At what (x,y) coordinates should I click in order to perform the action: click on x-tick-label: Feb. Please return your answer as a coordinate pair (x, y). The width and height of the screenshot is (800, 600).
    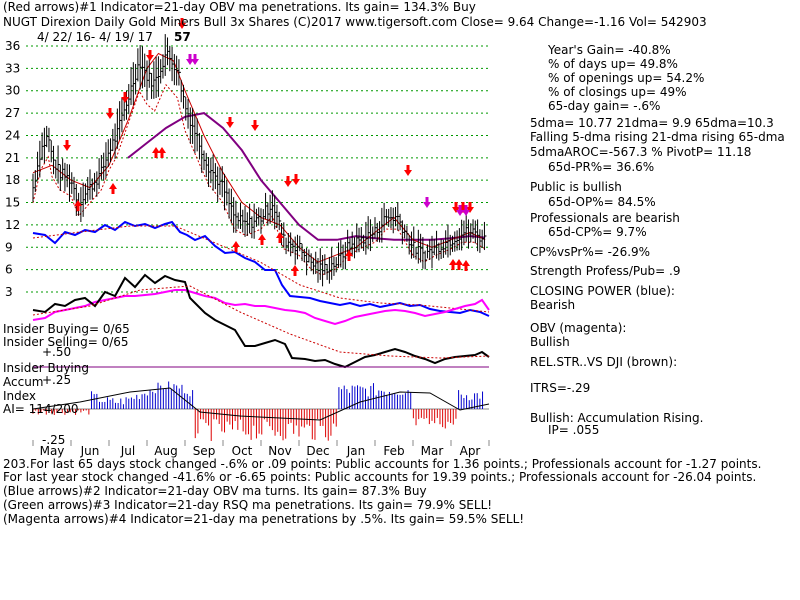
    Looking at the image, I should click on (393, 451).